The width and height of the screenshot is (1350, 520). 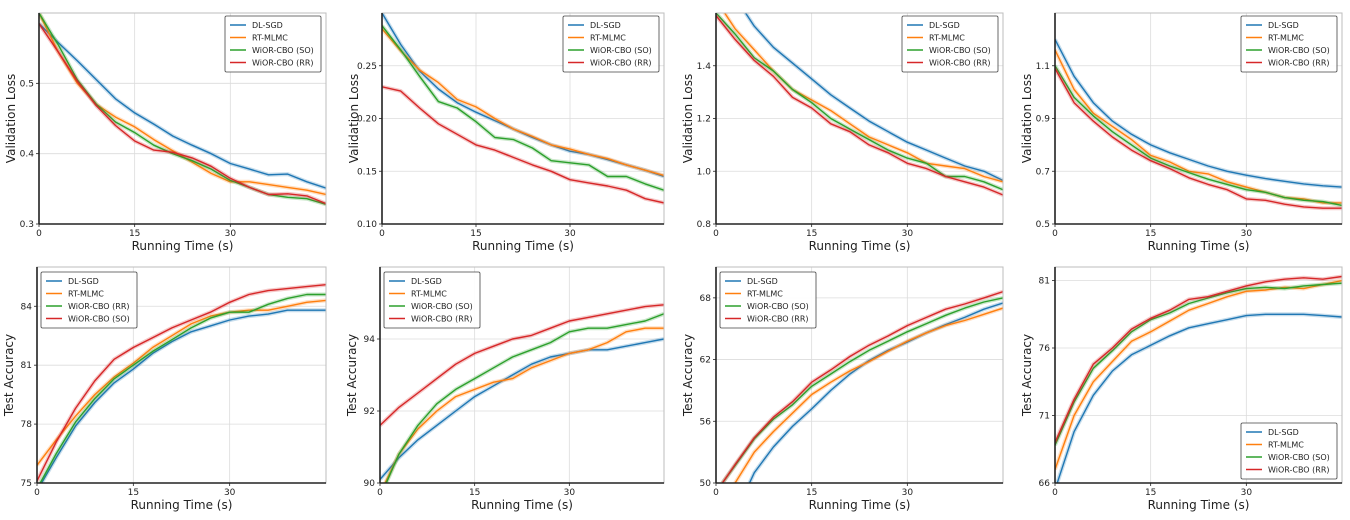 What do you see at coordinates (1043, 120) in the screenshot?
I see `y-tick-label: 0.9` at bounding box center [1043, 120].